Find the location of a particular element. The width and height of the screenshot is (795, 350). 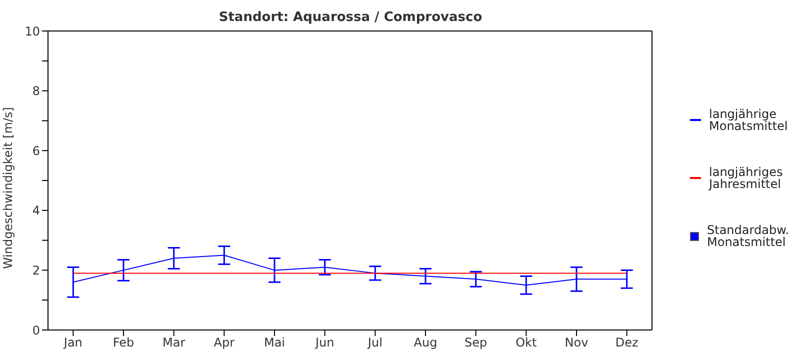

x-tick-label: Nov is located at coordinates (576, 343).